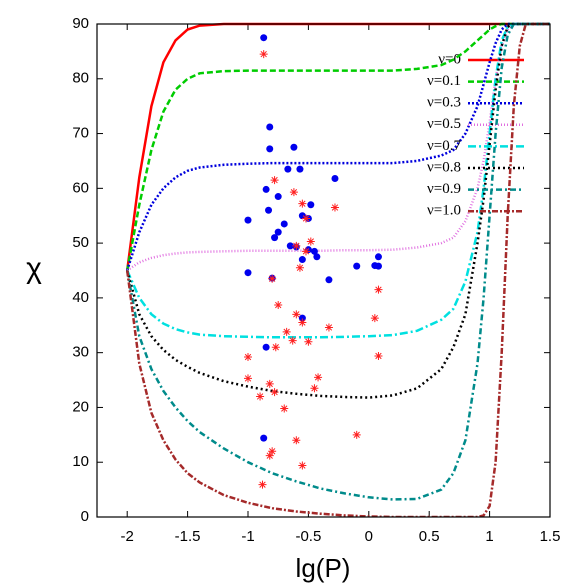 This screenshot has height=583, width=583. I want to click on legend-label: ν=0.3, so click(444, 103).